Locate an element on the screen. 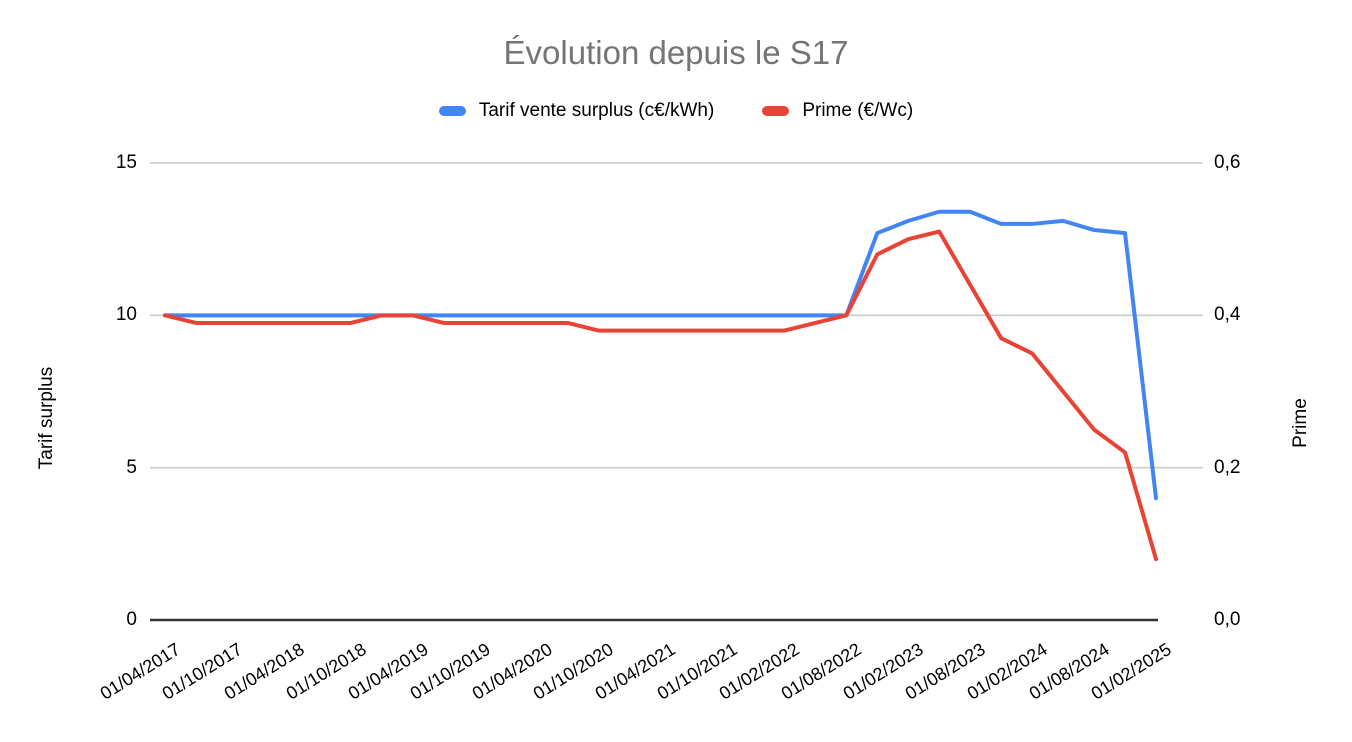 The height and width of the screenshot is (742, 1352). right-axis-title: Prime is located at coordinates (1300, 423).